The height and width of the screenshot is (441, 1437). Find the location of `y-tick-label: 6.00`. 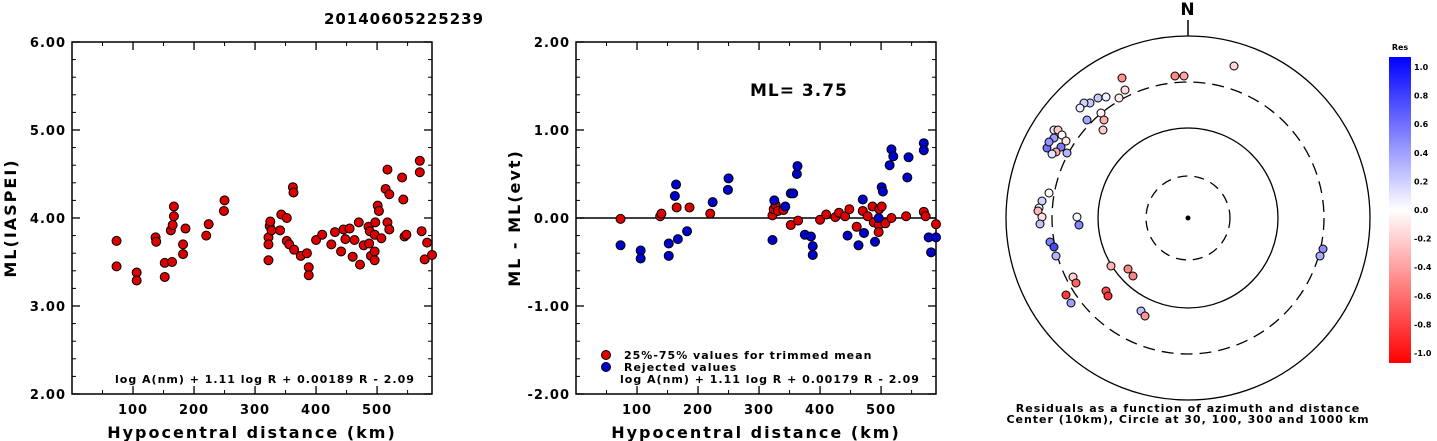

y-tick-label: 6.00 is located at coordinates (48, 43).